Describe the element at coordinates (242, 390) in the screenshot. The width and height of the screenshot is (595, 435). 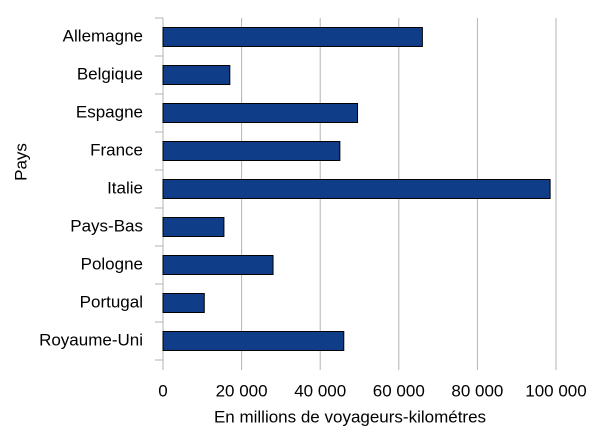
I see `x-tick-label: 20 000` at that location.